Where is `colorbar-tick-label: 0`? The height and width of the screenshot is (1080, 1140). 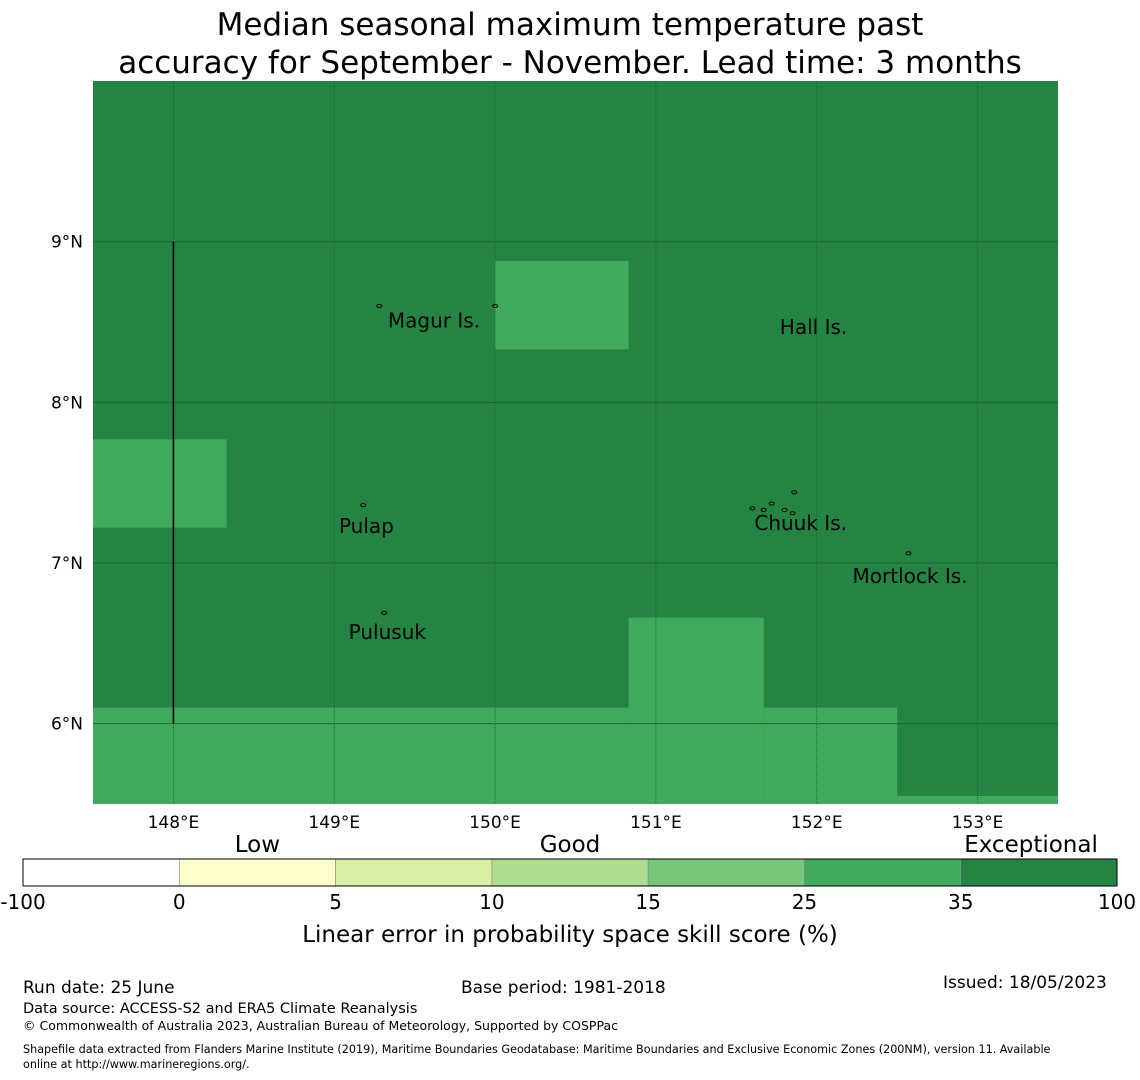
colorbar-tick-label: 0 is located at coordinates (179, 902).